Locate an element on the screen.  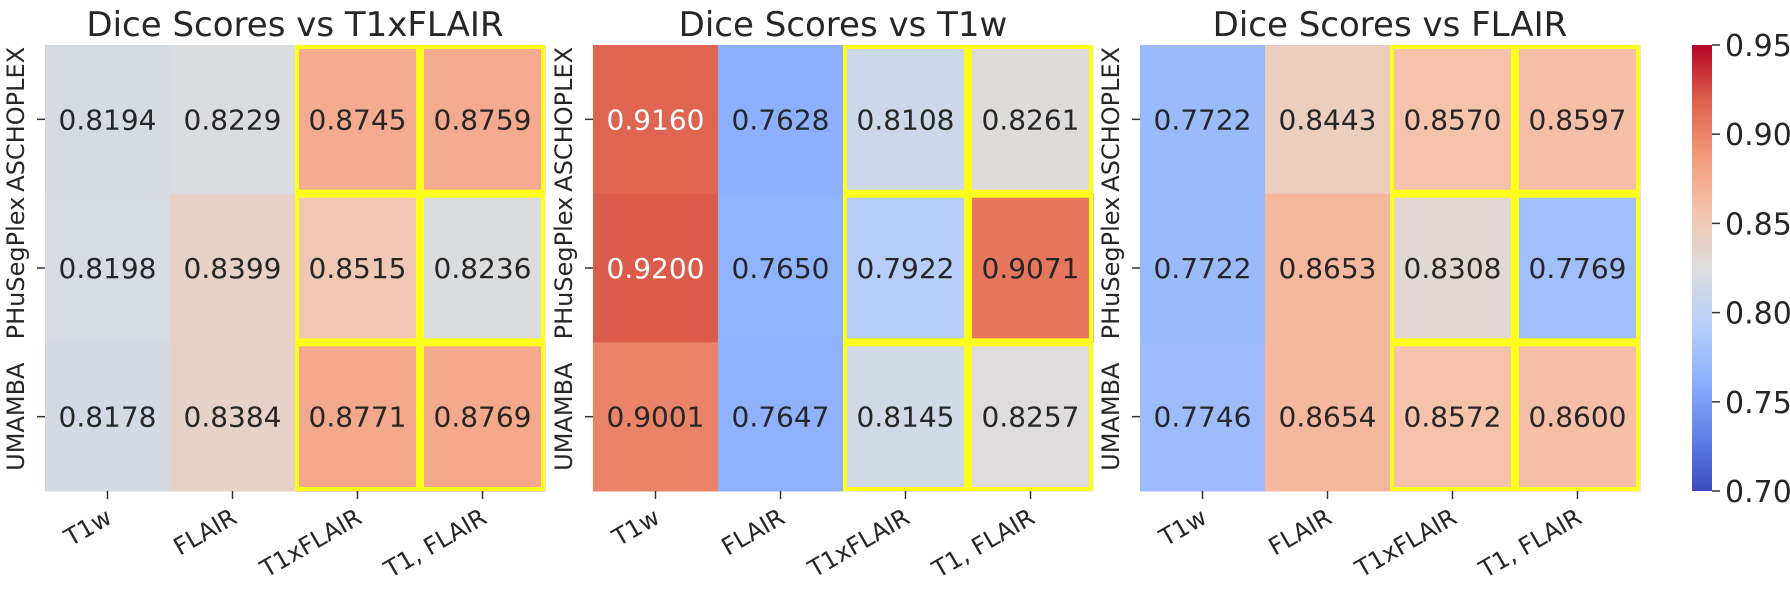
colorbar-tick-label: 0.75 is located at coordinates (1757, 403).